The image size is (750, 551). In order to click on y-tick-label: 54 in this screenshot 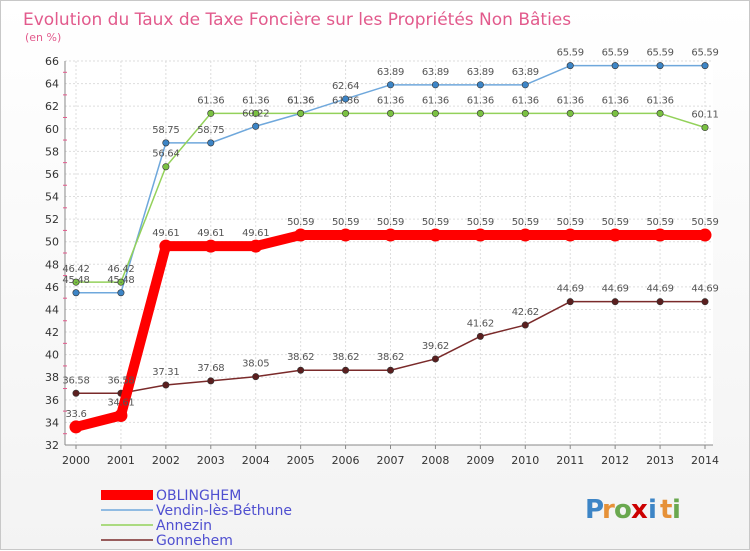, I will do `click(52, 197)`.